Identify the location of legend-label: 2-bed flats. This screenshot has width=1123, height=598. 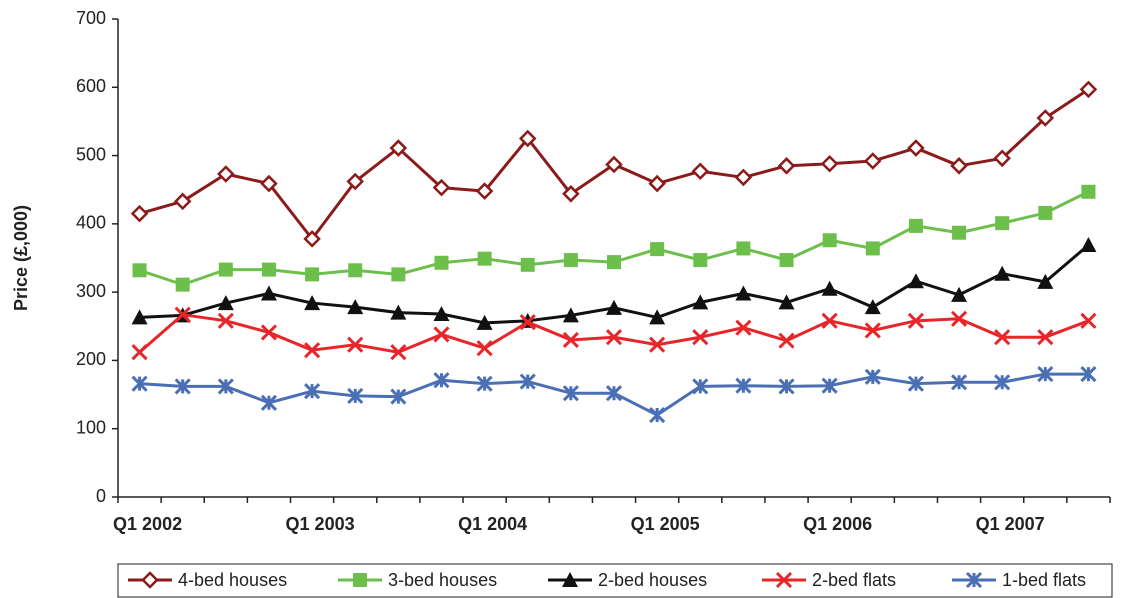
(854, 580).